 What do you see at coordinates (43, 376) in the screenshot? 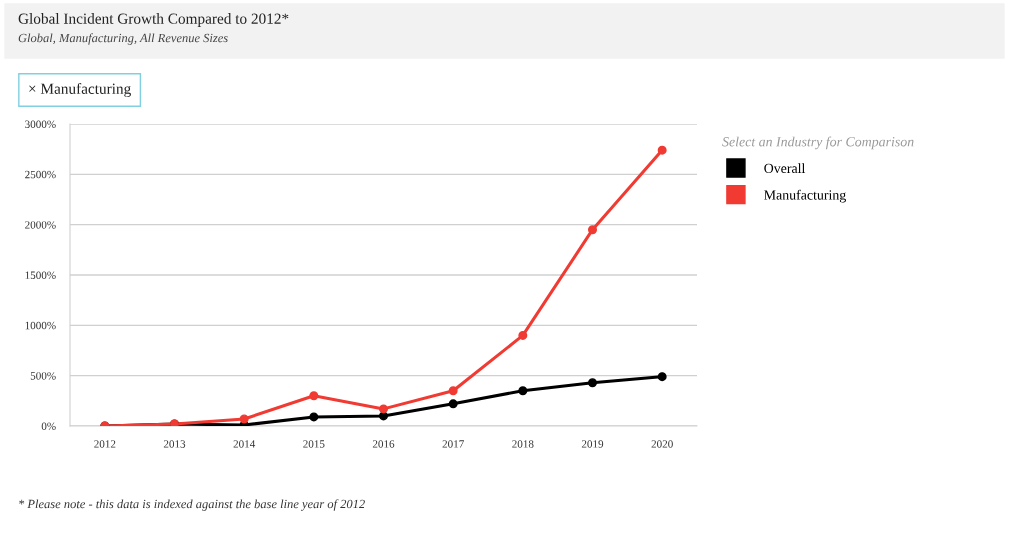
I see `y-tick-label: 500%` at bounding box center [43, 376].